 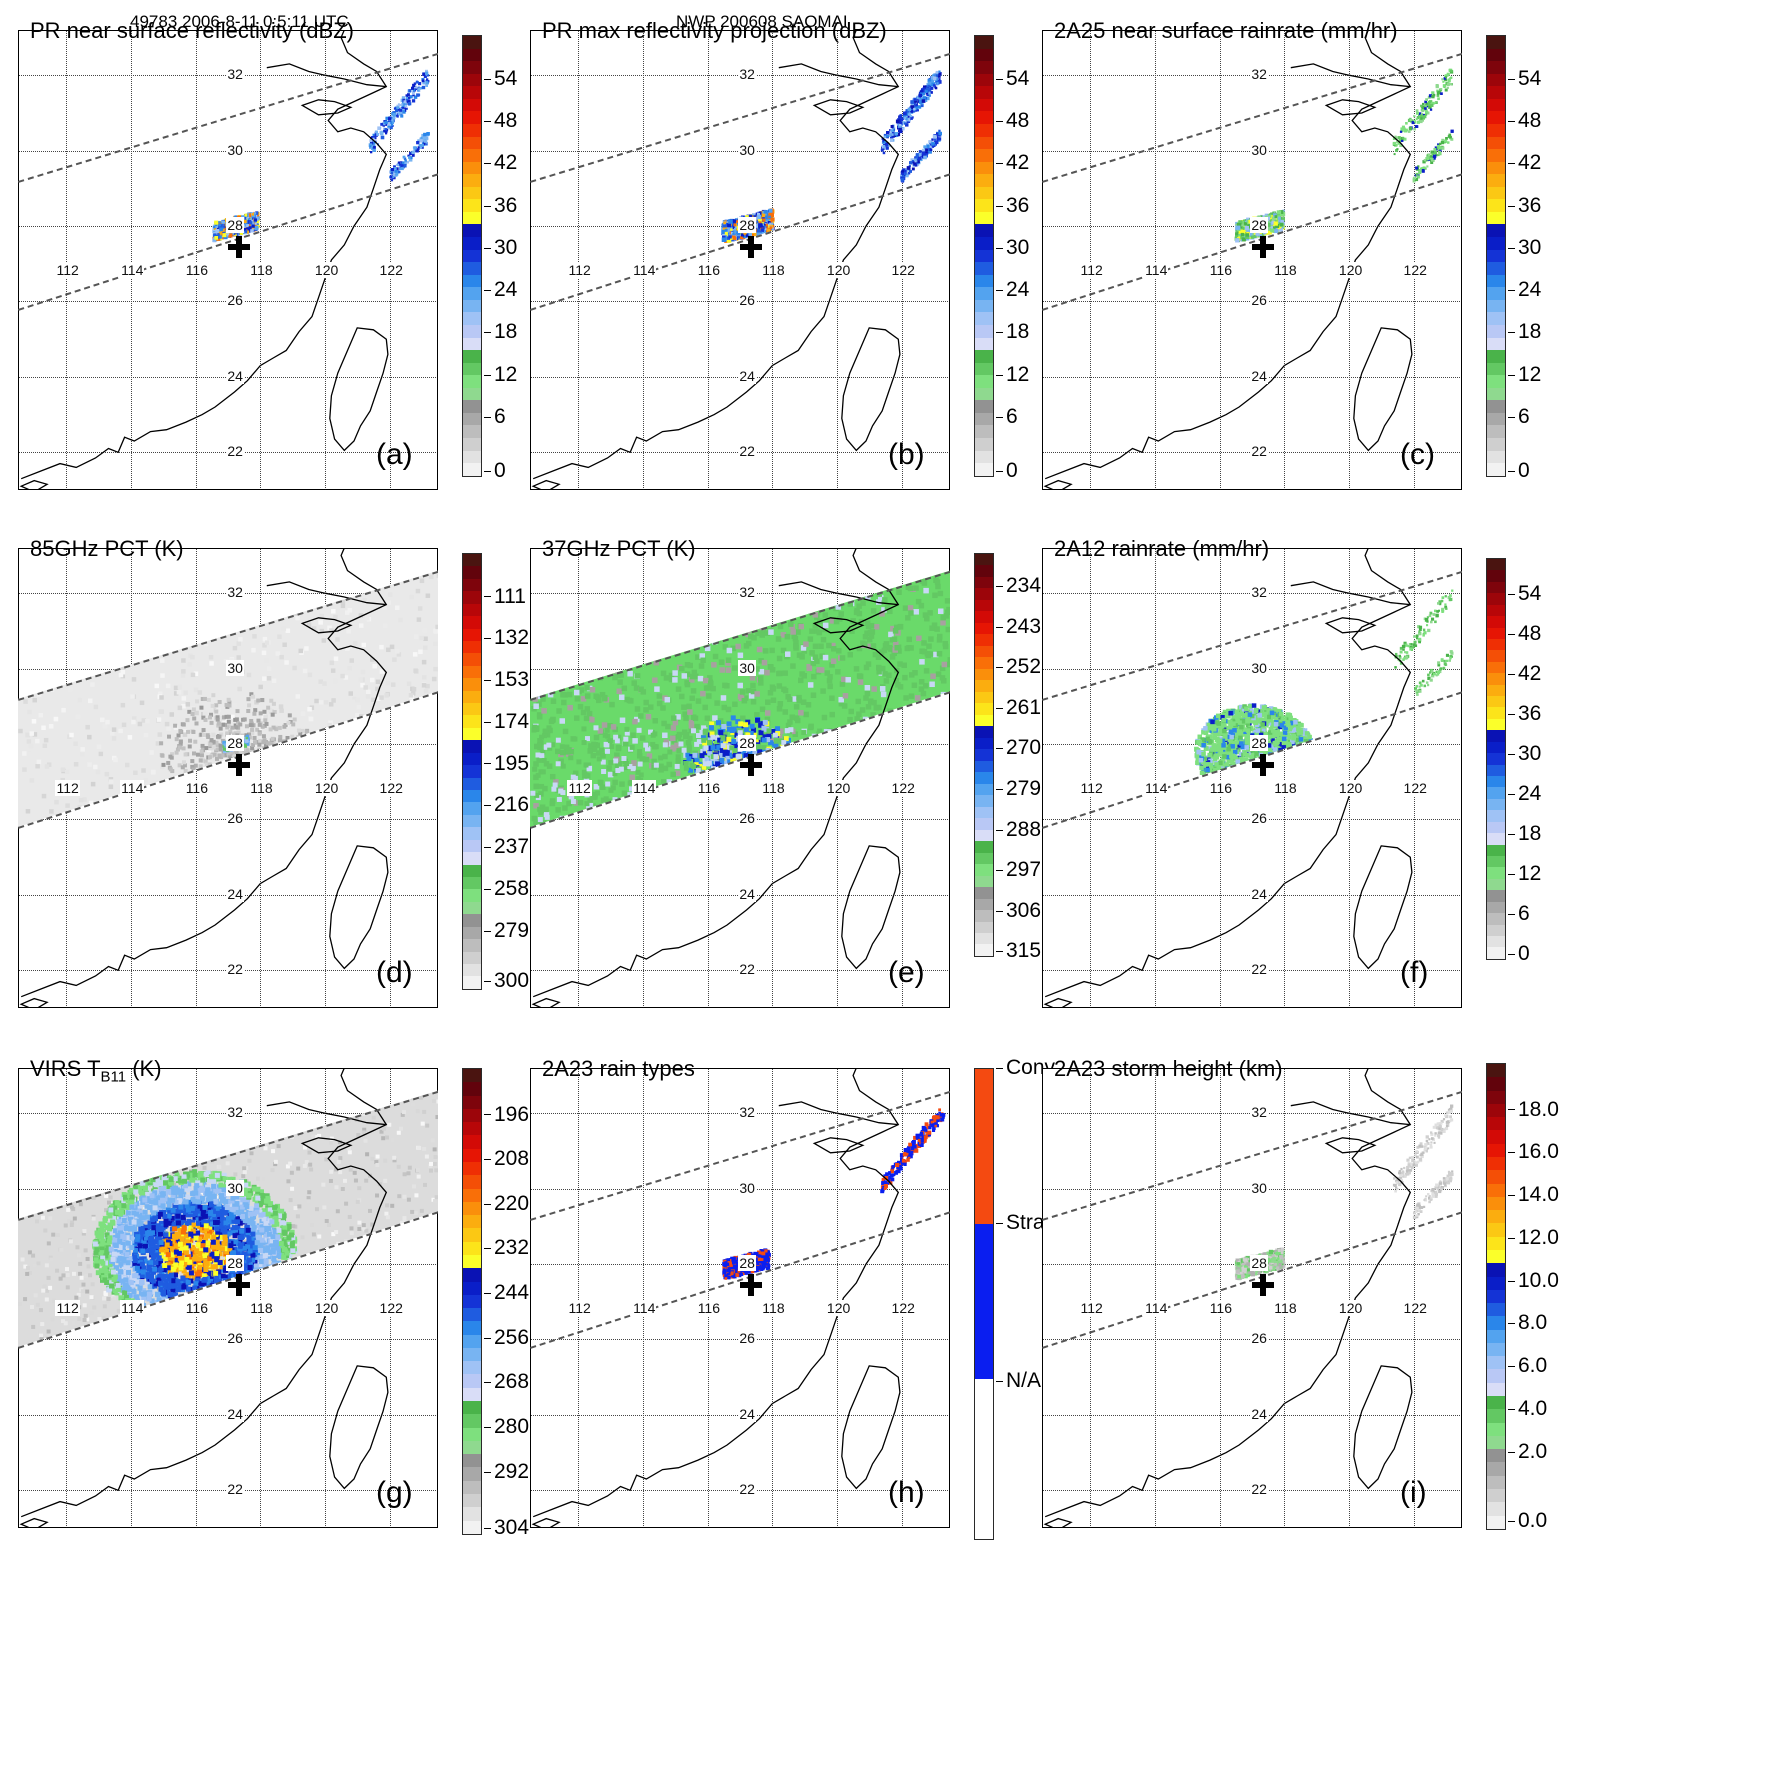 What do you see at coordinates (1168, 1068) in the screenshot?
I see `panel-title-i: 2A23 storm height (km)` at bounding box center [1168, 1068].